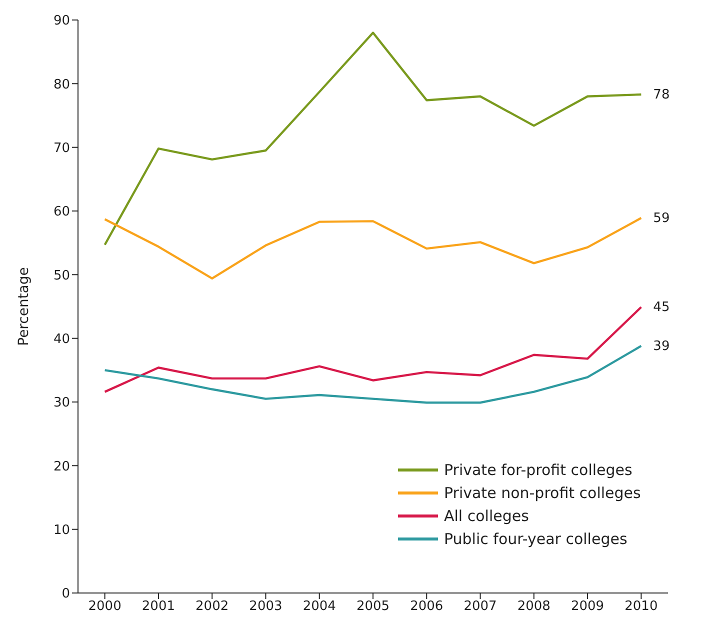 Image resolution: width=703 pixels, height=634 pixels. Describe the element at coordinates (536, 539) in the screenshot. I see `legend-label: Public four-year colleges` at that location.